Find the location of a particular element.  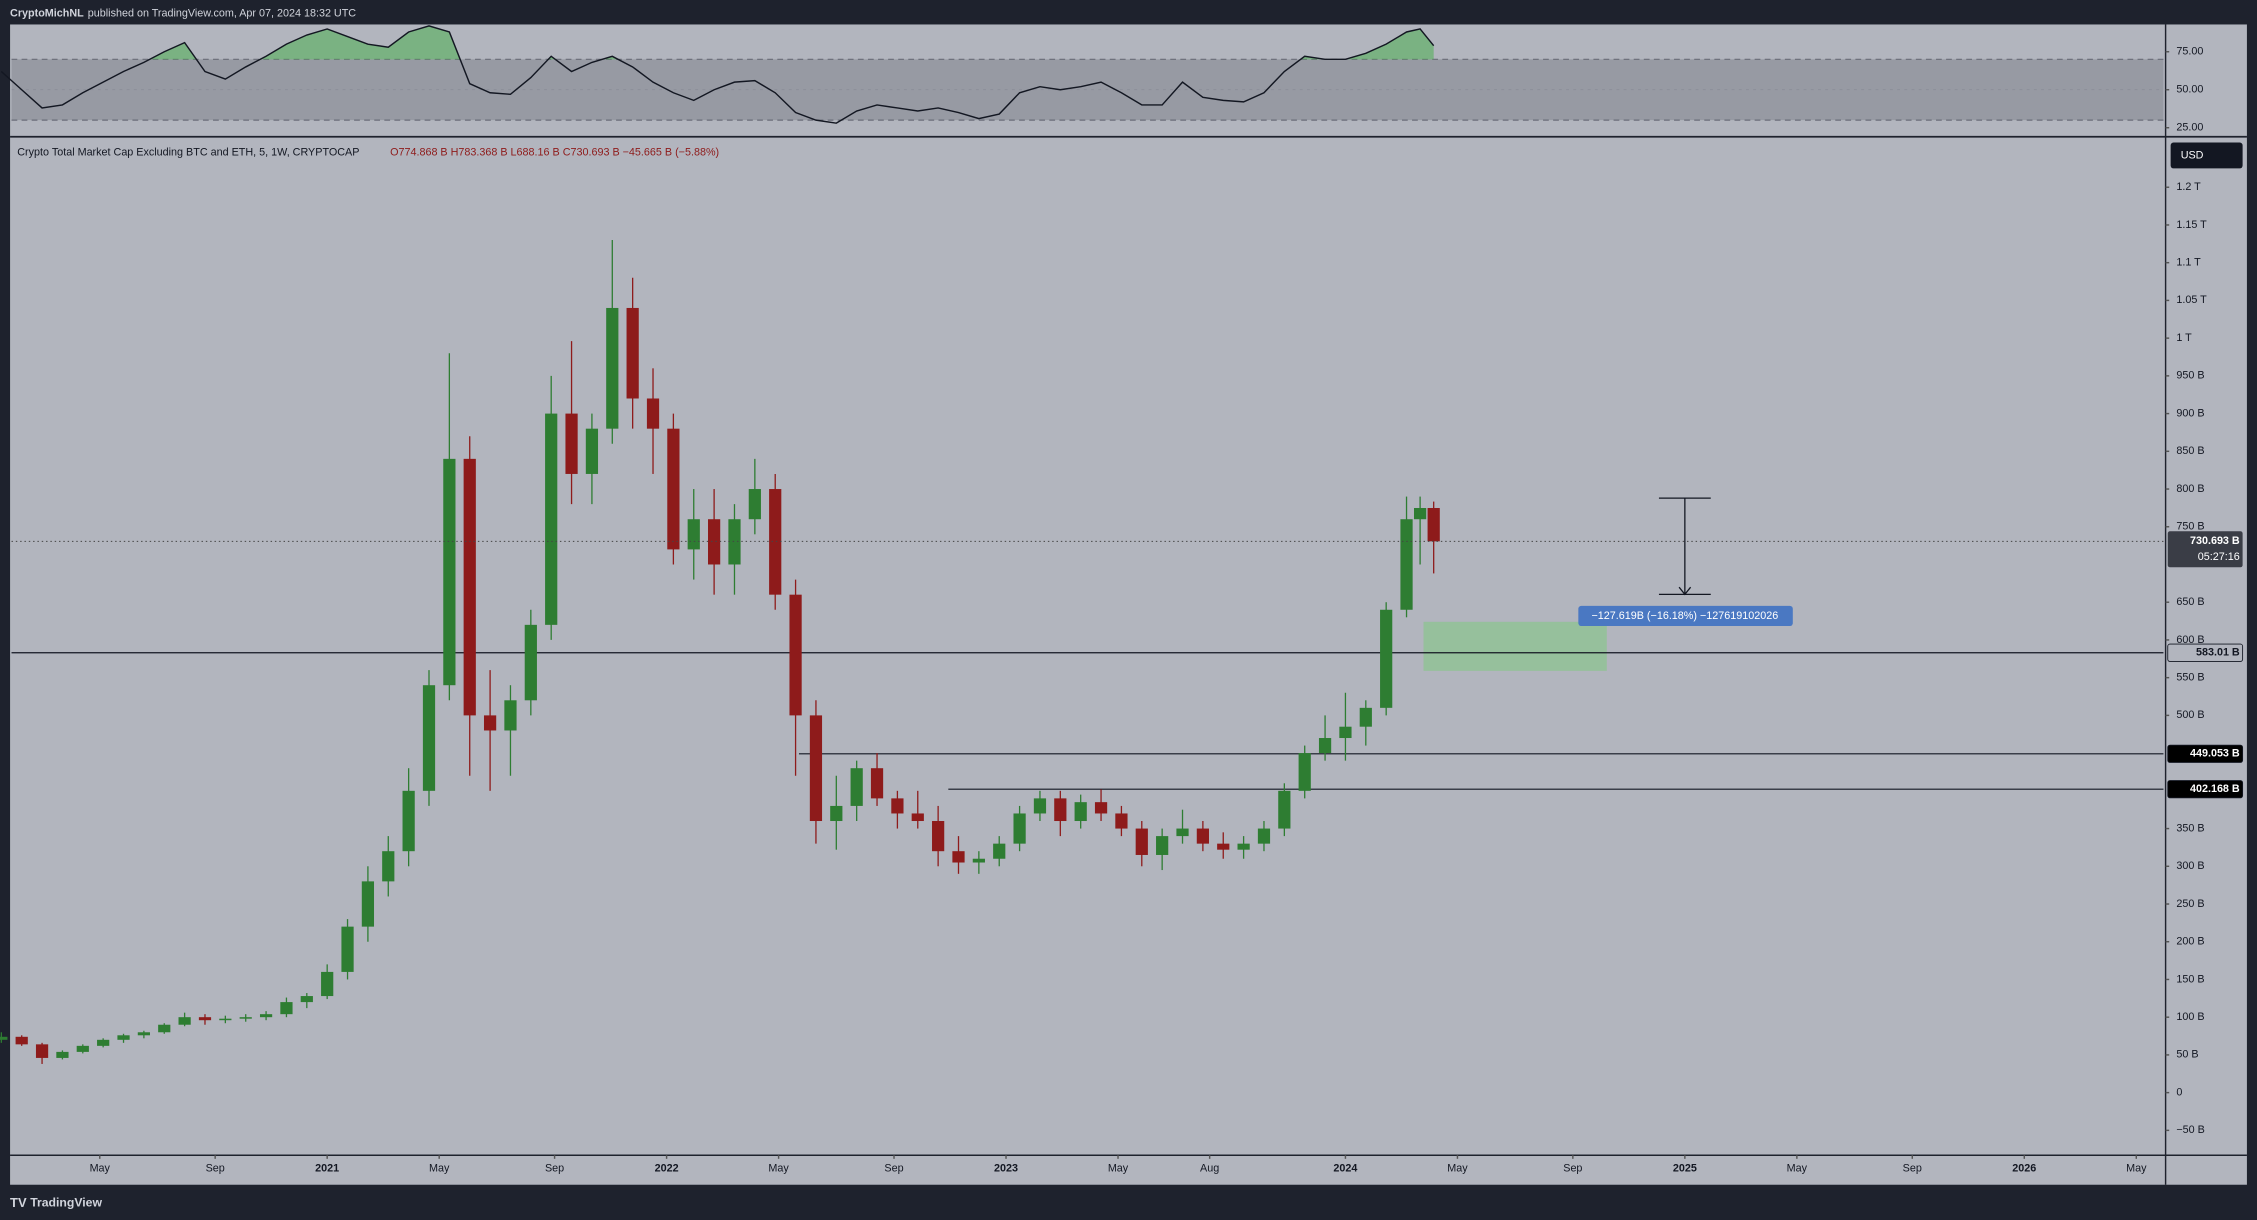

level-label: 449.053 B is located at coordinates (2215, 754).